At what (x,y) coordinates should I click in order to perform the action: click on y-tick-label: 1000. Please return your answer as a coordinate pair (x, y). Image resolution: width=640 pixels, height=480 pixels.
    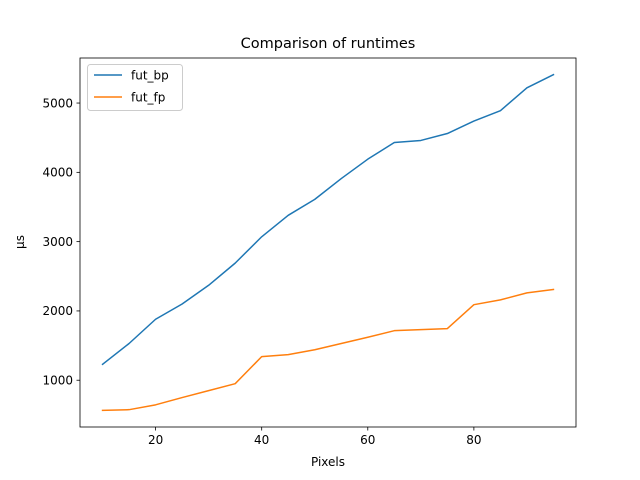
    Looking at the image, I should click on (57, 381).